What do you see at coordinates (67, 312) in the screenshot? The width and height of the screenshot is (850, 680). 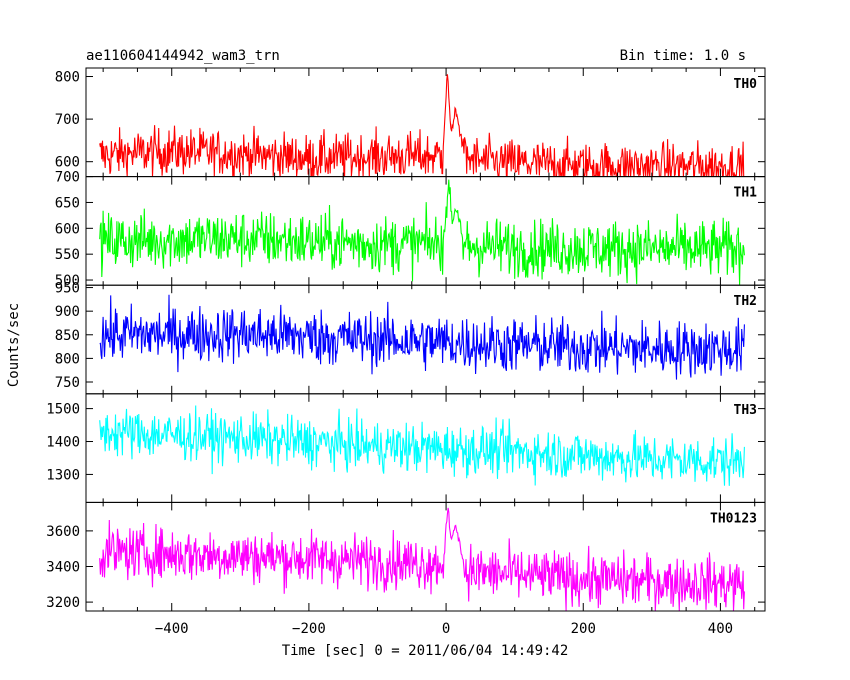 I see `y-tick-label: 900` at bounding box center [67, 312].